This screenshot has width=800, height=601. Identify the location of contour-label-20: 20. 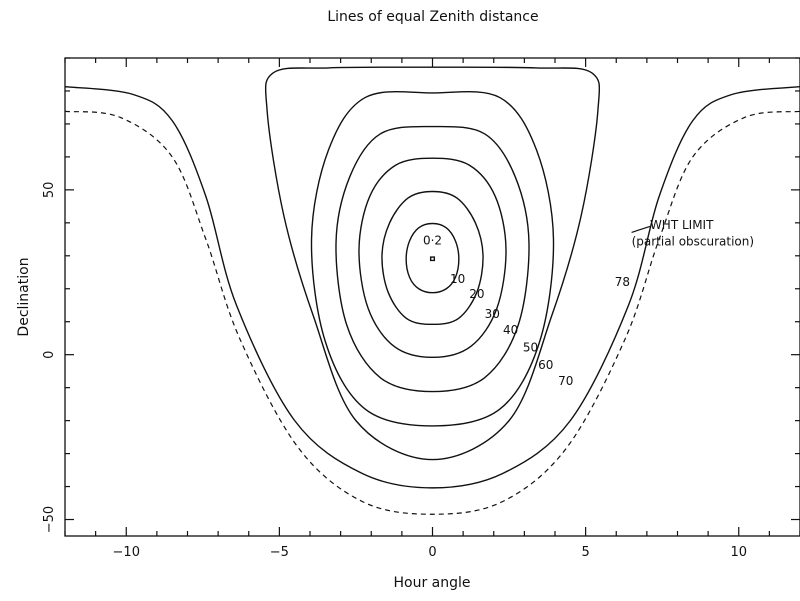
(476, 294).